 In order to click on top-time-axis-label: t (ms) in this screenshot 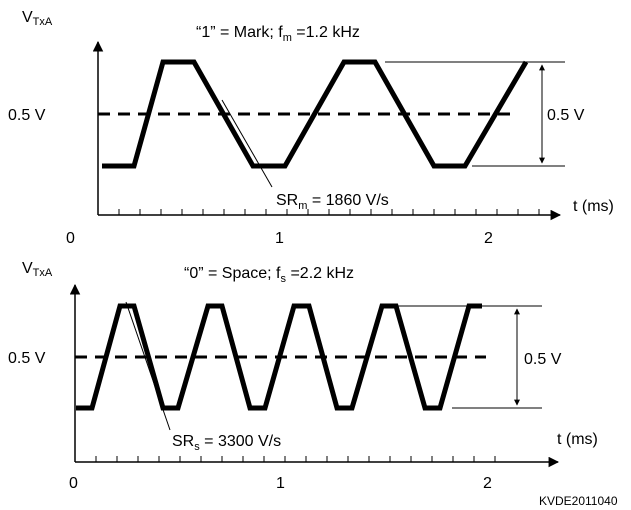, I will do `click(593, 206)`.